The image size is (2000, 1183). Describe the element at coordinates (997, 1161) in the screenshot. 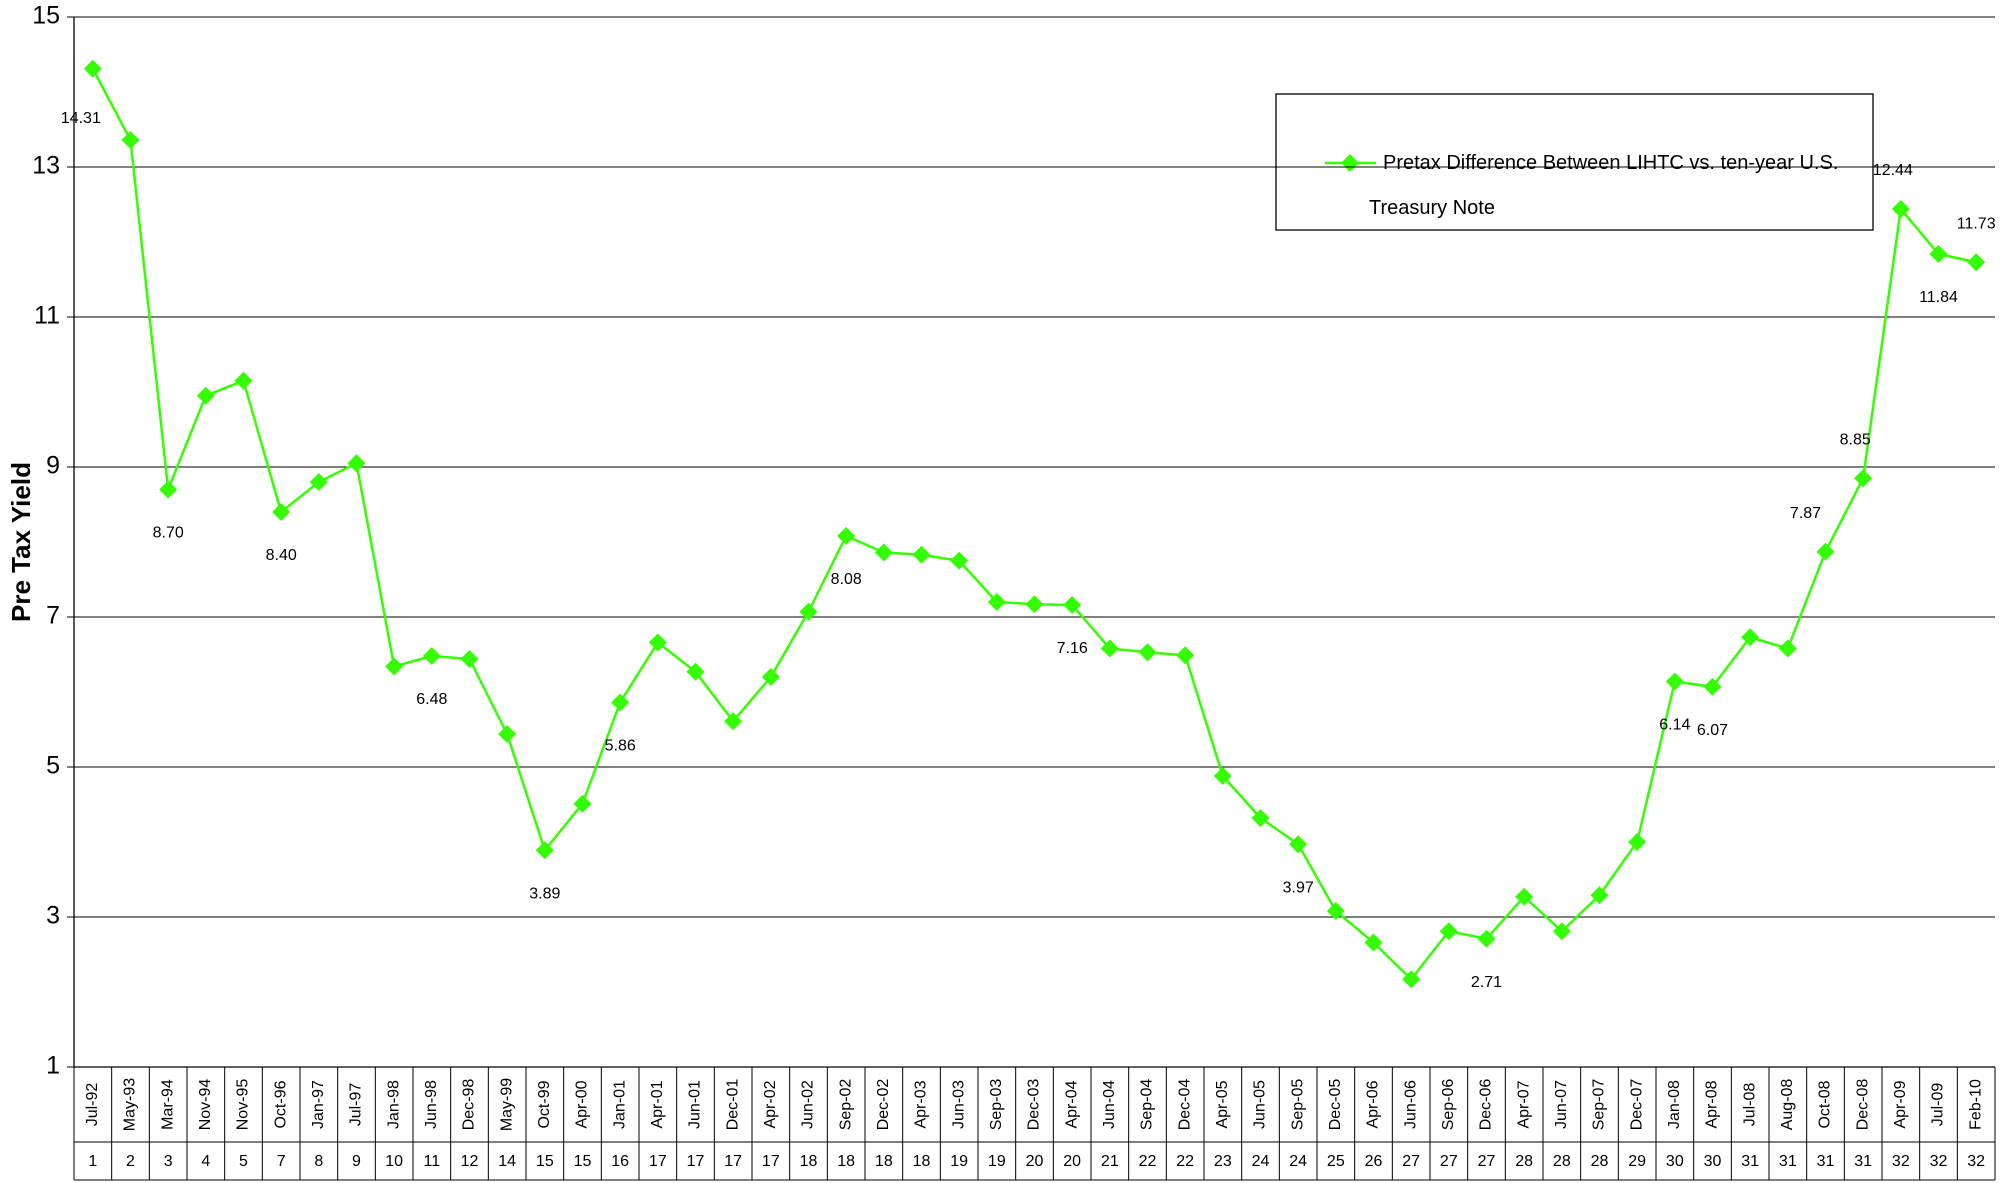

I see `x-tick-sublabel: 19` at that location.